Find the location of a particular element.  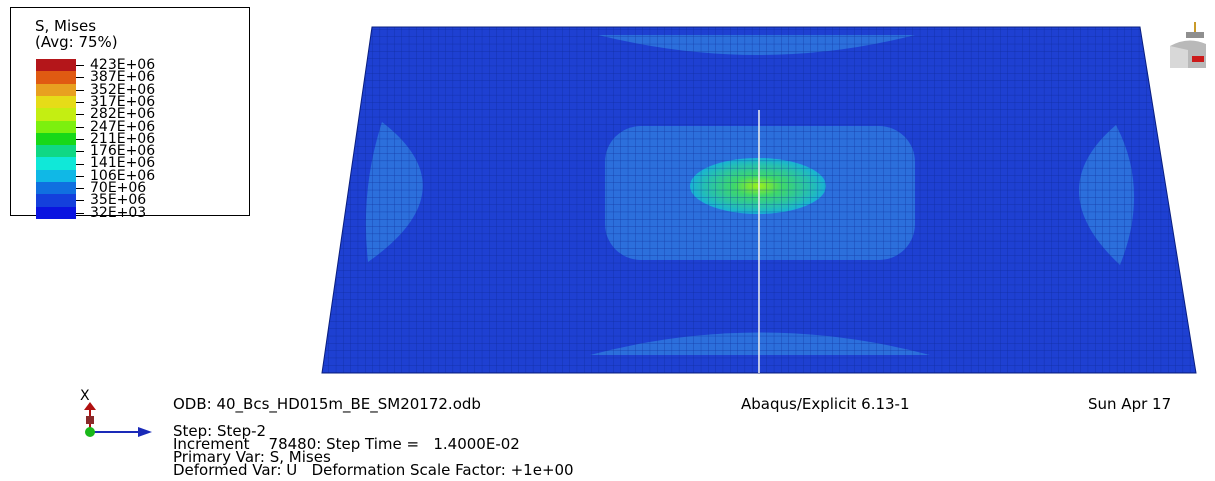

legend-value: 211E+06 is located at coordinates (123, 138).